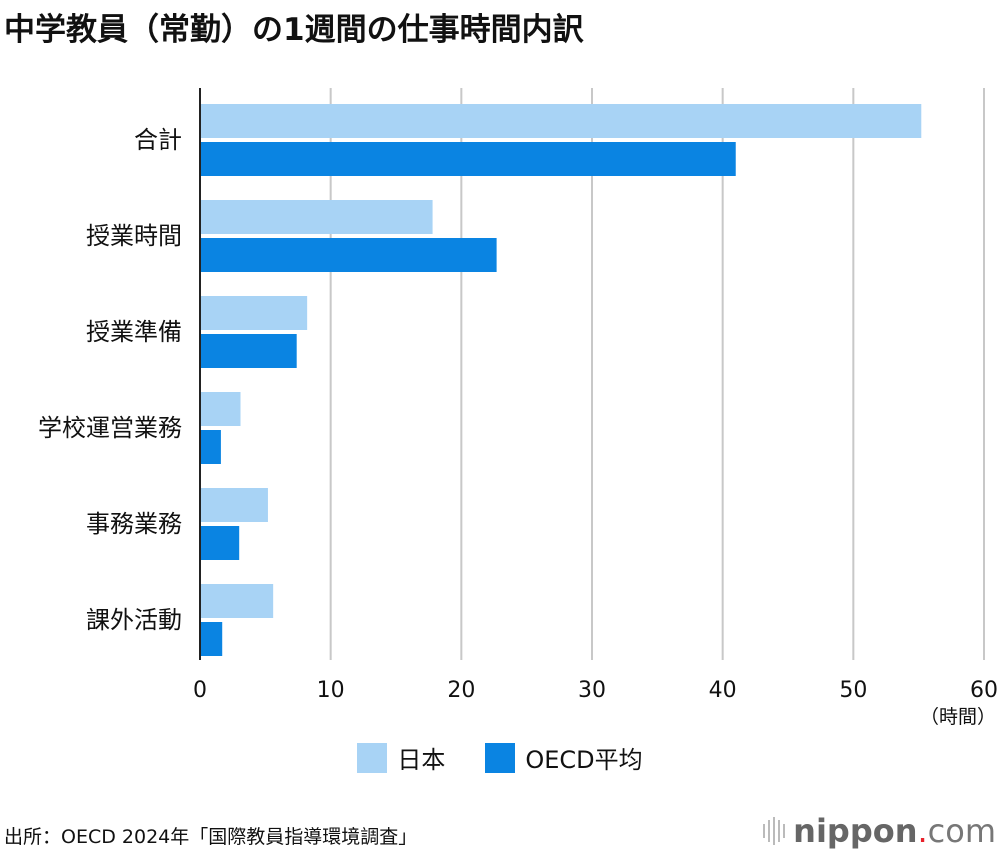  What do you see at coordinates (200, 690) in the screenshot?
I see `x-tick-label: 0` at bounding box center [200, 690].